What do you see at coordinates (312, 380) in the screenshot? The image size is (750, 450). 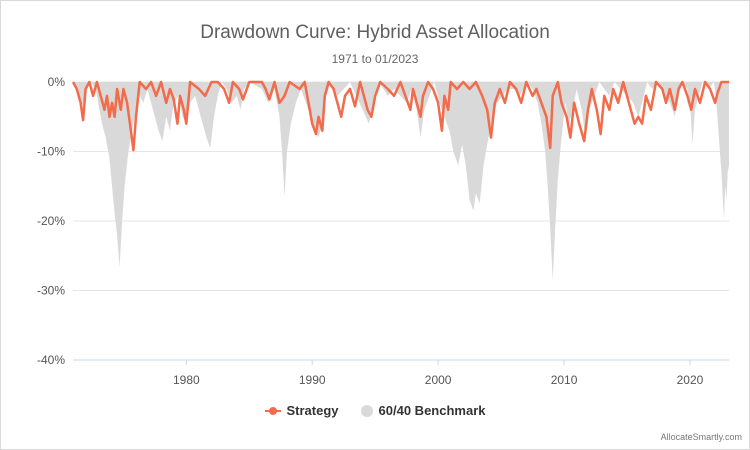 I see `x-tick-label: 1990` at bounding box center [312, 380].